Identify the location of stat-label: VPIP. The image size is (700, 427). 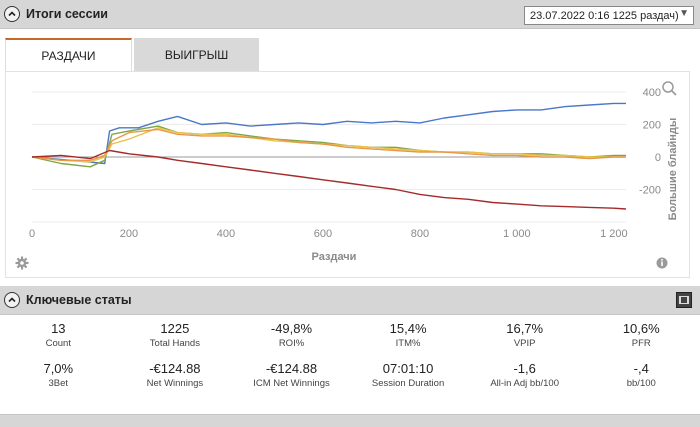
(524, 343).